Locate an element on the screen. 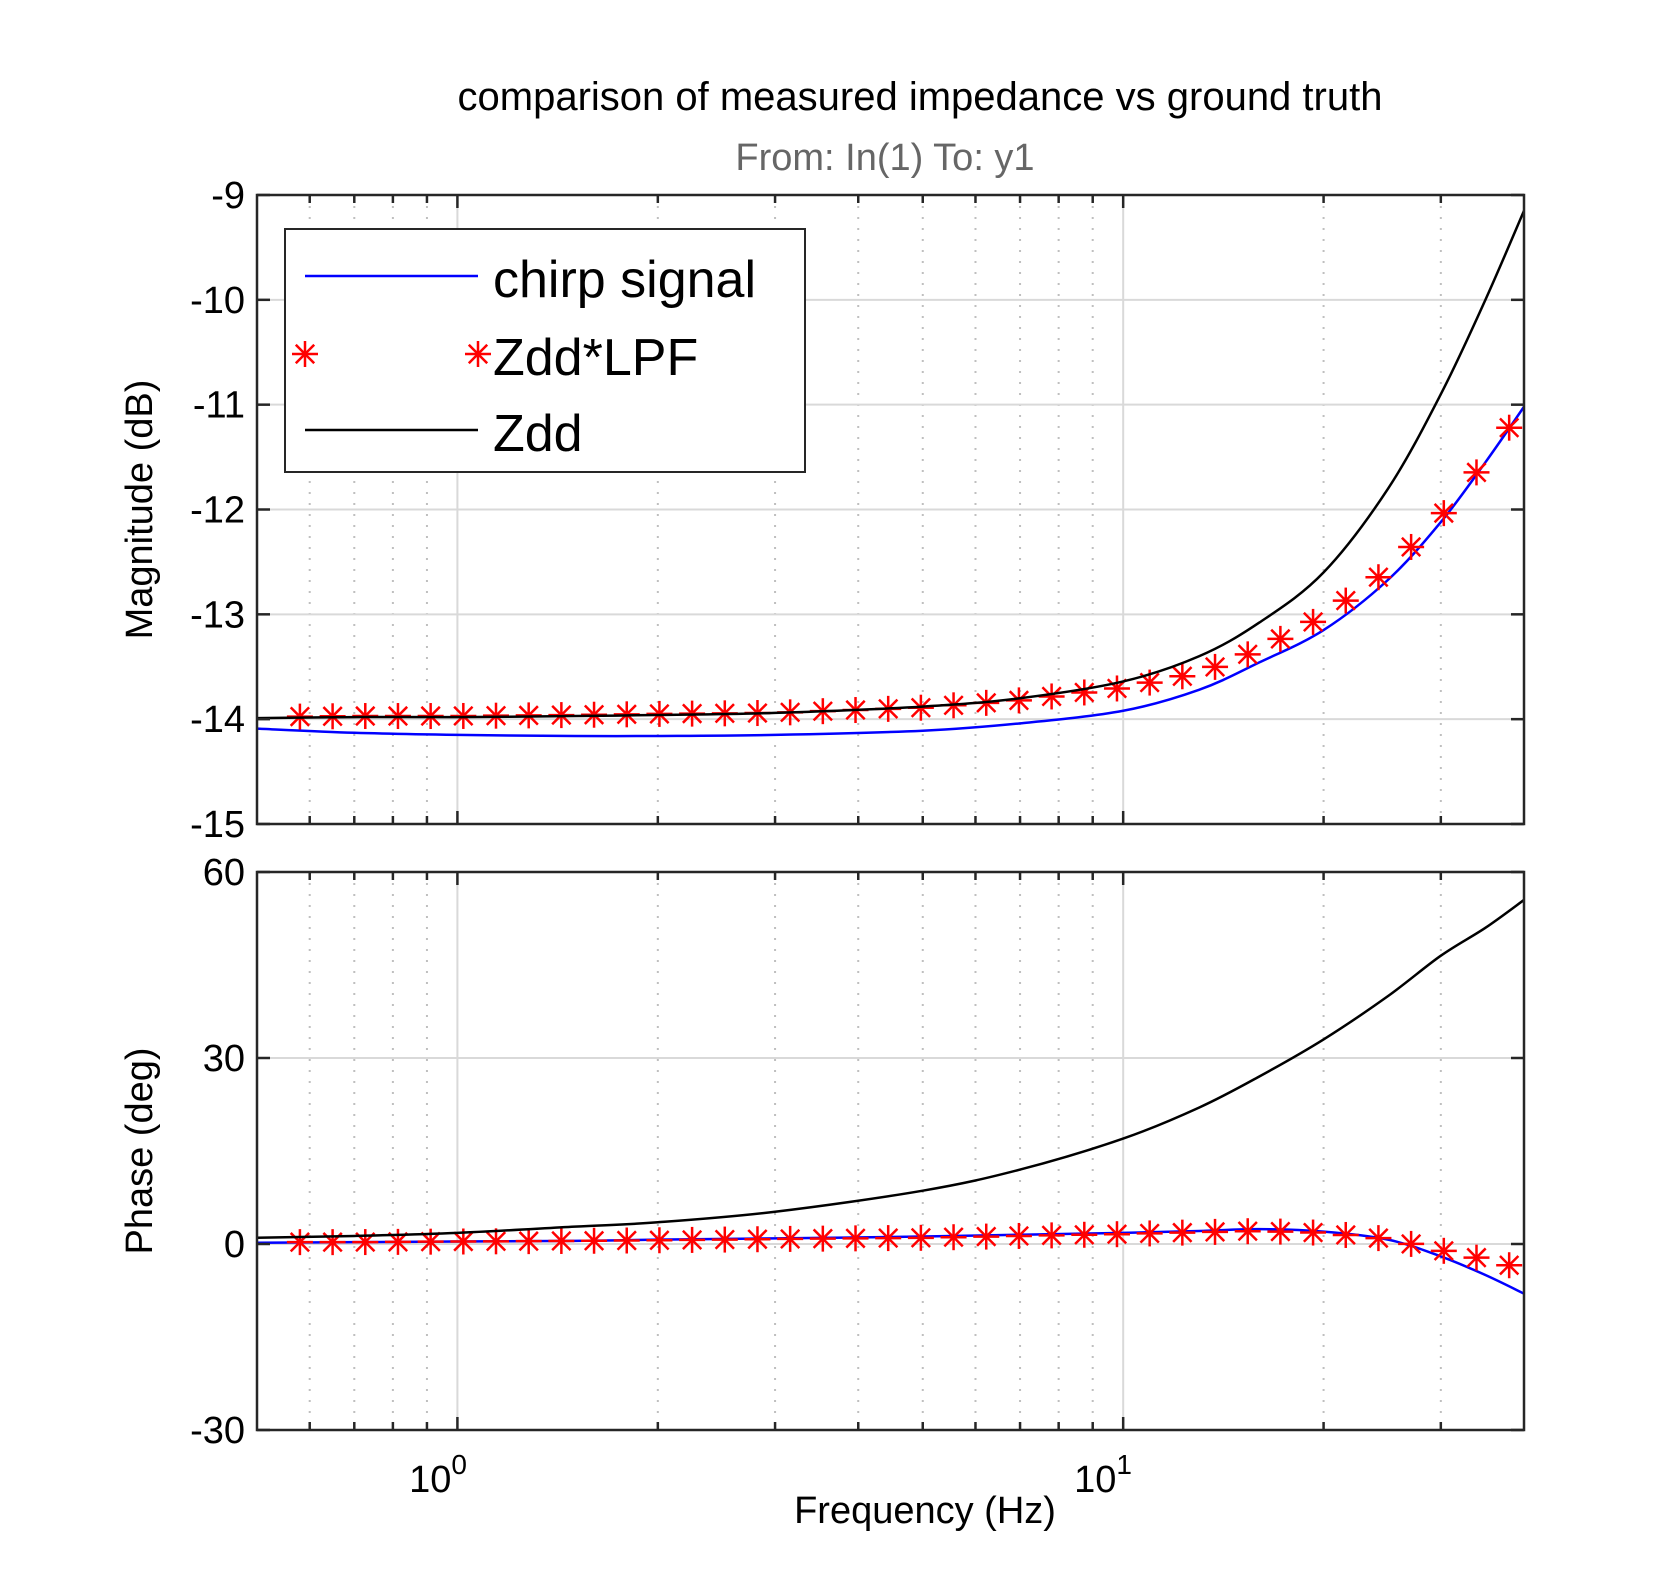 This screenshot has height=1581, width=1661. legend-label-chirp: chirp signal is located at coordinates (624, 280).